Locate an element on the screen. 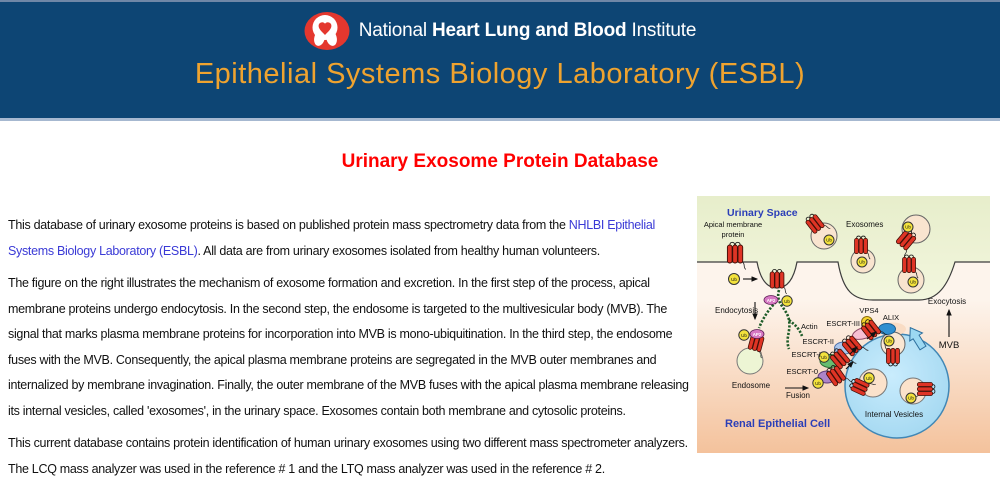 Image resolution: width=1000 pixels, height=489 pixels. institute-name-bold: Heart Lung and Blood is located at coordinates (529, 30).